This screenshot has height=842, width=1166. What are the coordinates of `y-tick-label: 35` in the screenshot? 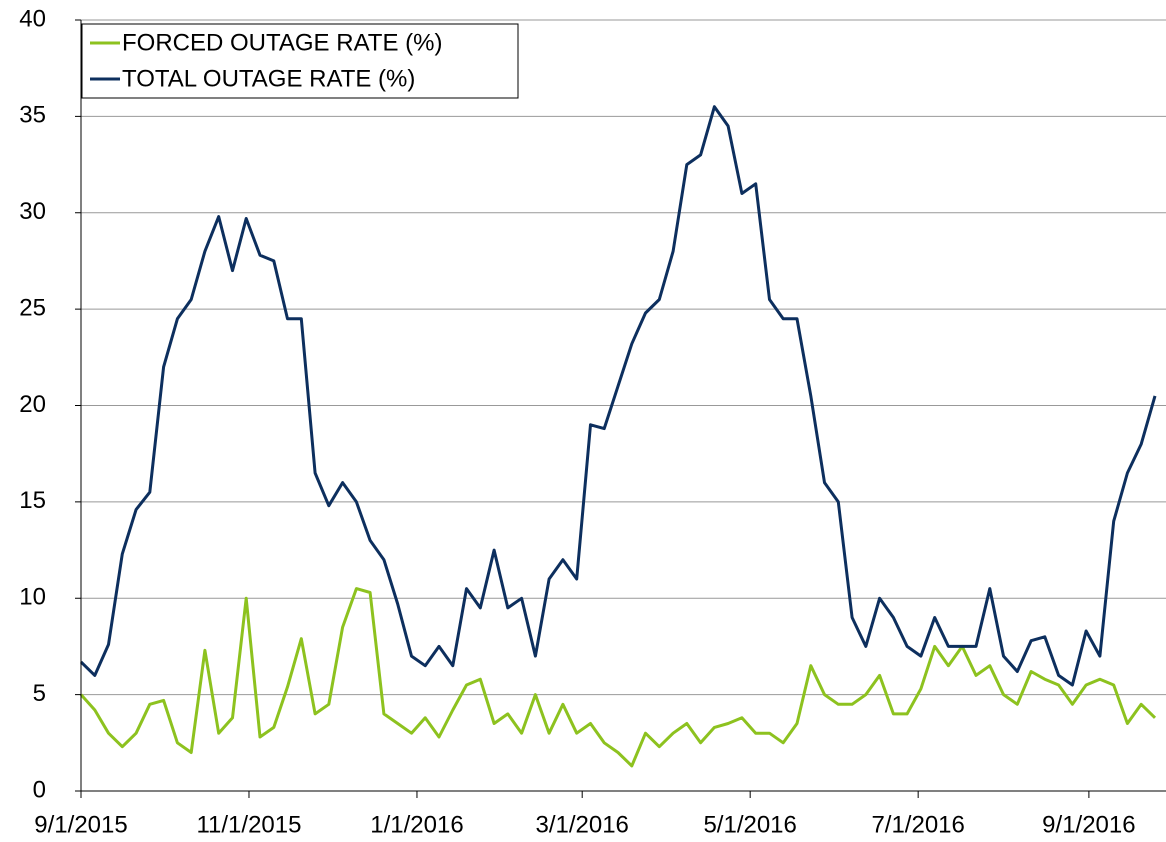 It's located at (32, 115).